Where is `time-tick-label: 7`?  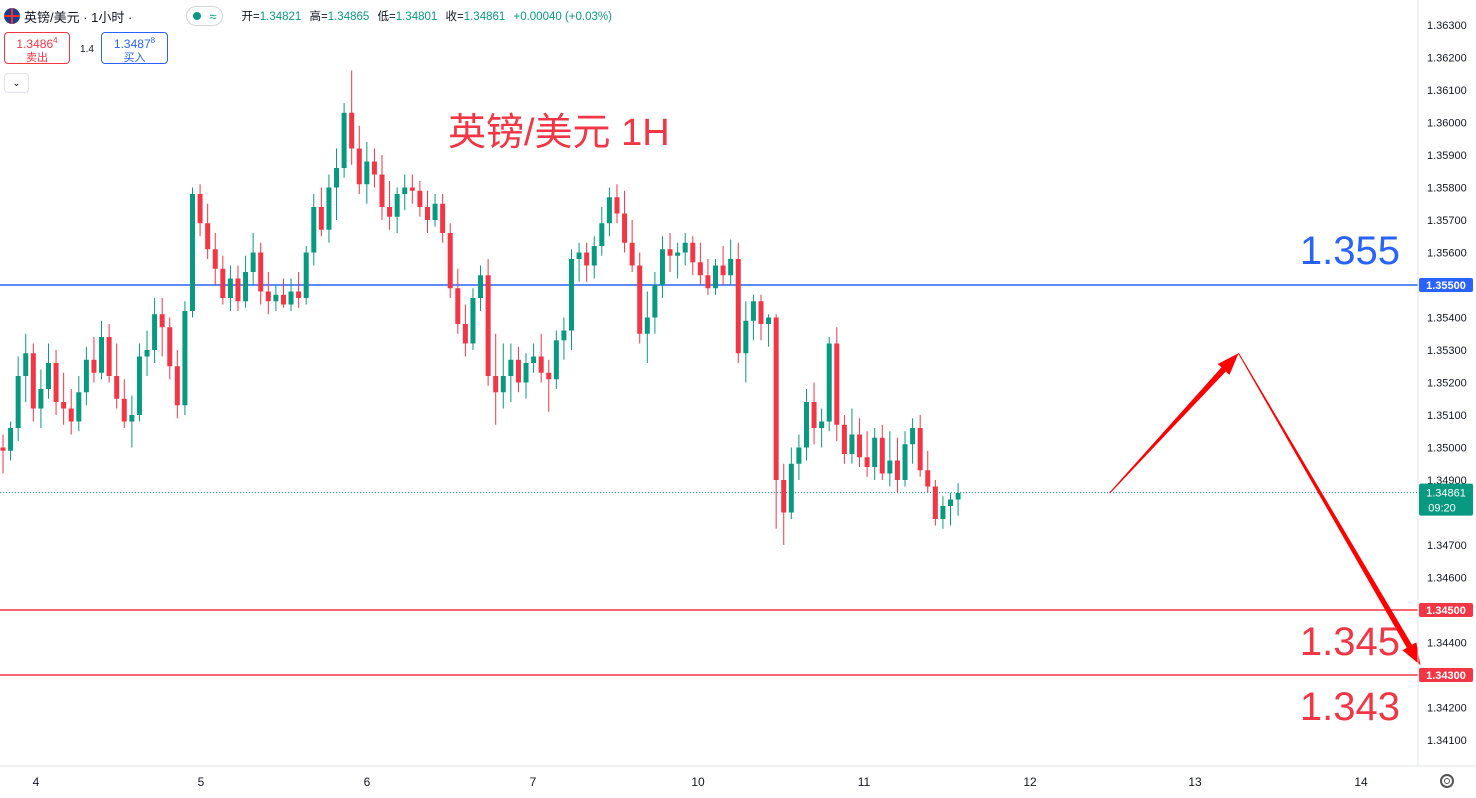 time-tick-label: 7 is located at coordinates (533, 782).